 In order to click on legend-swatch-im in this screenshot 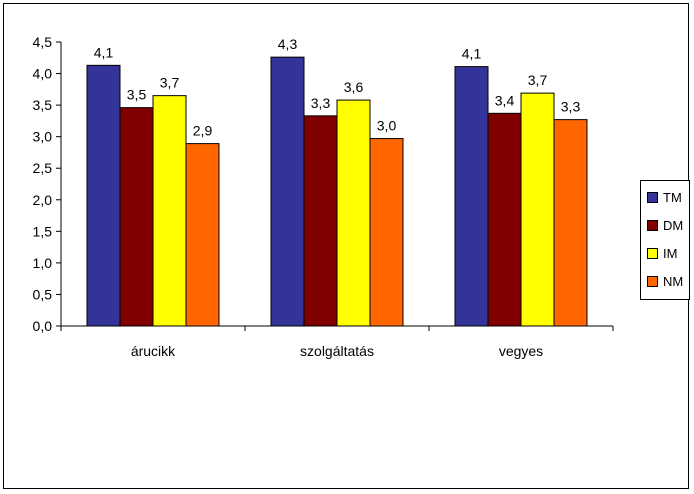, I will do `click(652, 253)`.